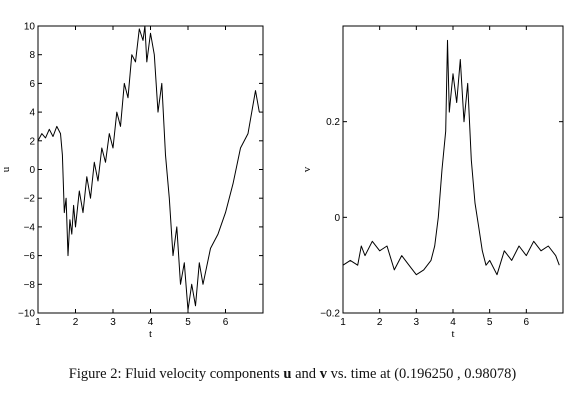  I want to click on caption-prefix: Figure 2: Fluid velocity components, so click(176, 374).